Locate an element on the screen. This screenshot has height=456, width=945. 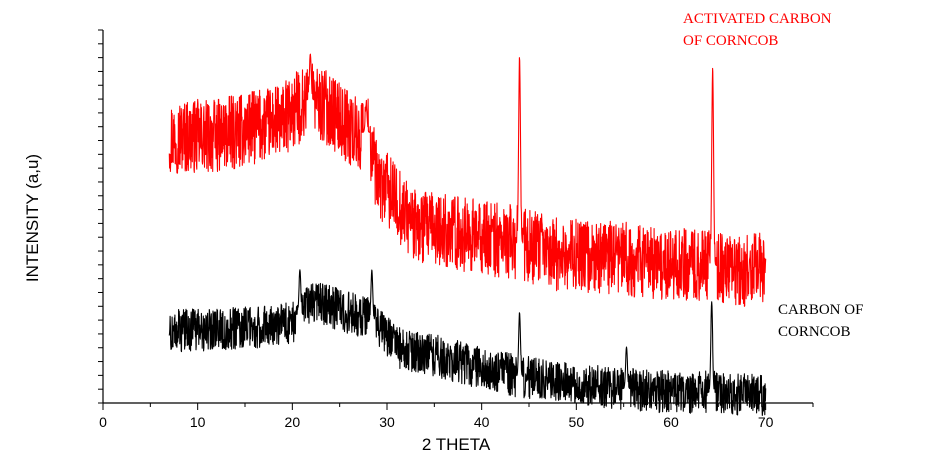
x-tick-label: 30 is located at coordinates (387, 422).